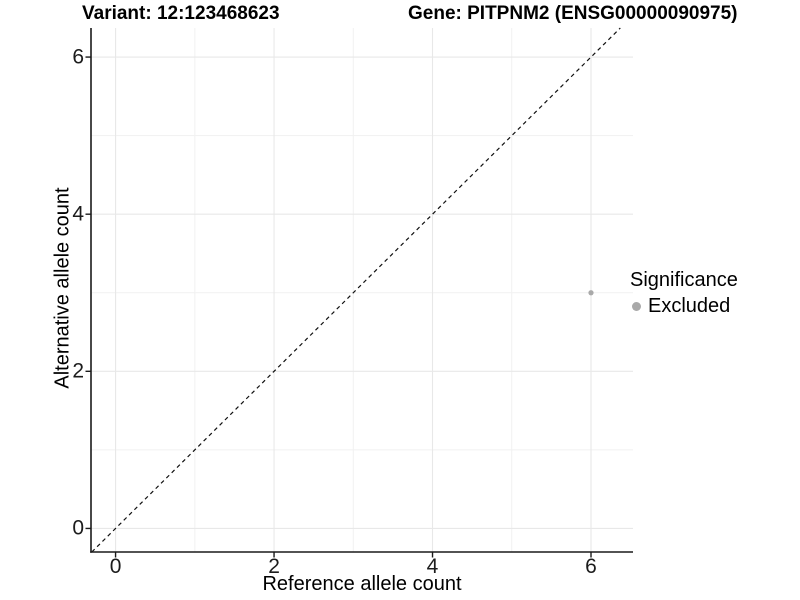 This screenshot has width=800, height=600. What do you see at coordinates (573, 13) in the screenshot?
I see `gene-title: Gene: PITPNM2 (ENSG00000090975)` at bounding box center [573, 13].